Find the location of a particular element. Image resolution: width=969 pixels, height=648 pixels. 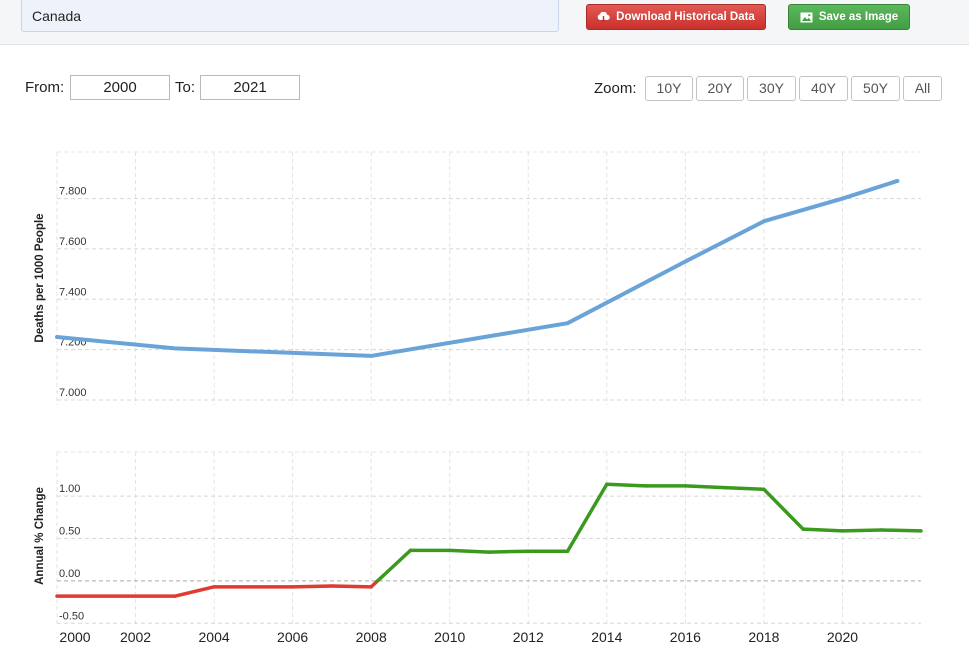

x-tick-label: 2016 is located at coordinates (685, 637).